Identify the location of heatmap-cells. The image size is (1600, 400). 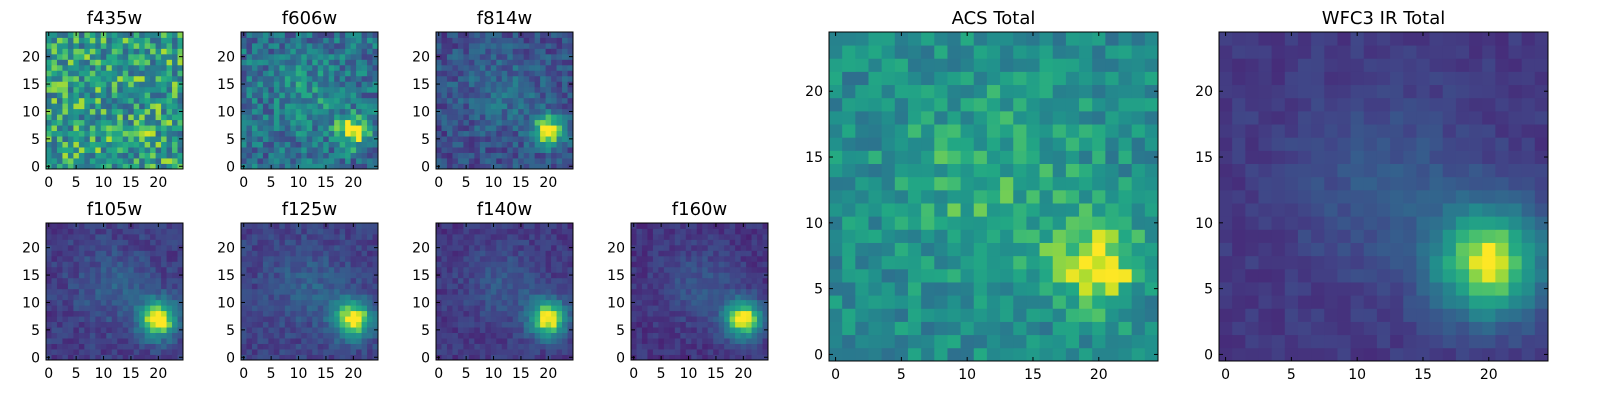
(115, 292).